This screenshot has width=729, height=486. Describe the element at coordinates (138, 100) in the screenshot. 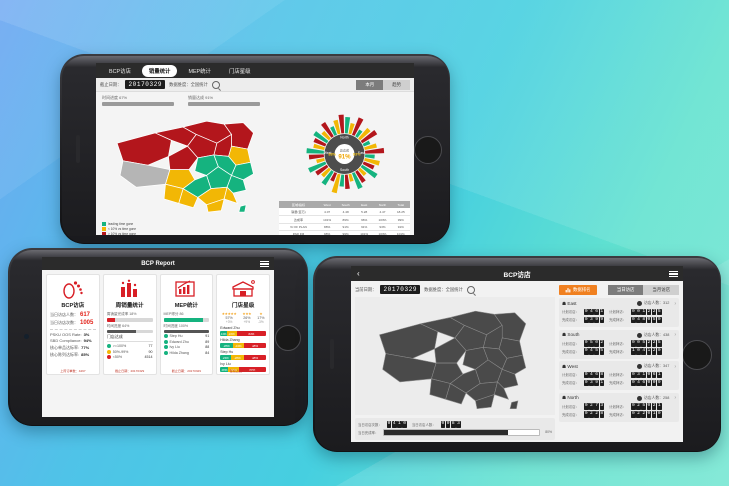

I see `progress-time: 时间进度 67%` at that location.